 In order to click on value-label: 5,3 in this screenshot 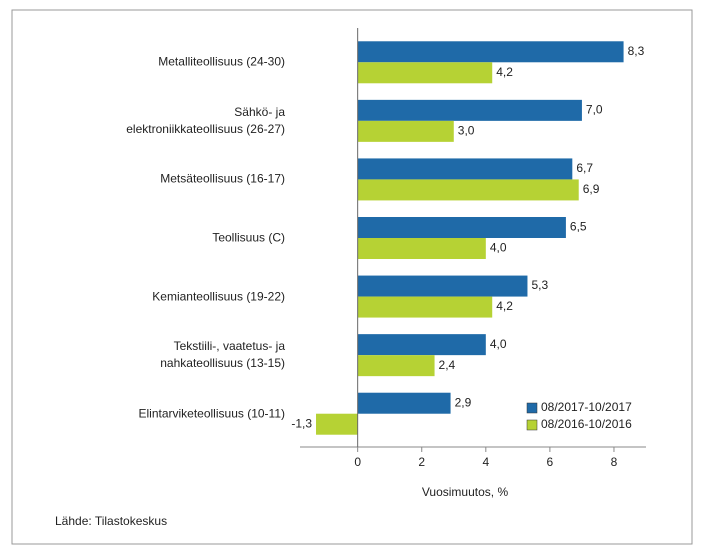, I will do `click(539, 285)`.